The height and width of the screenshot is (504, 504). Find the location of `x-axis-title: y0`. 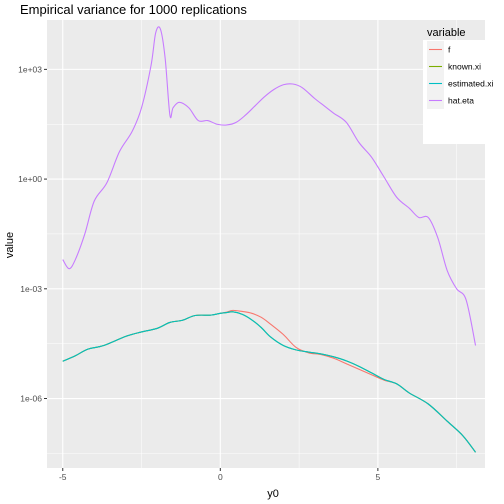

x-axis-title: y0 is located at coordinates (273, 494).